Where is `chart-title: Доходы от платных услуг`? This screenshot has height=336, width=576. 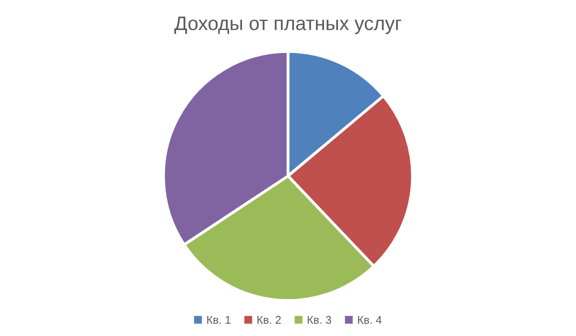
chart-title: Доходы от платных услуг is located at coordinates (288, 25).